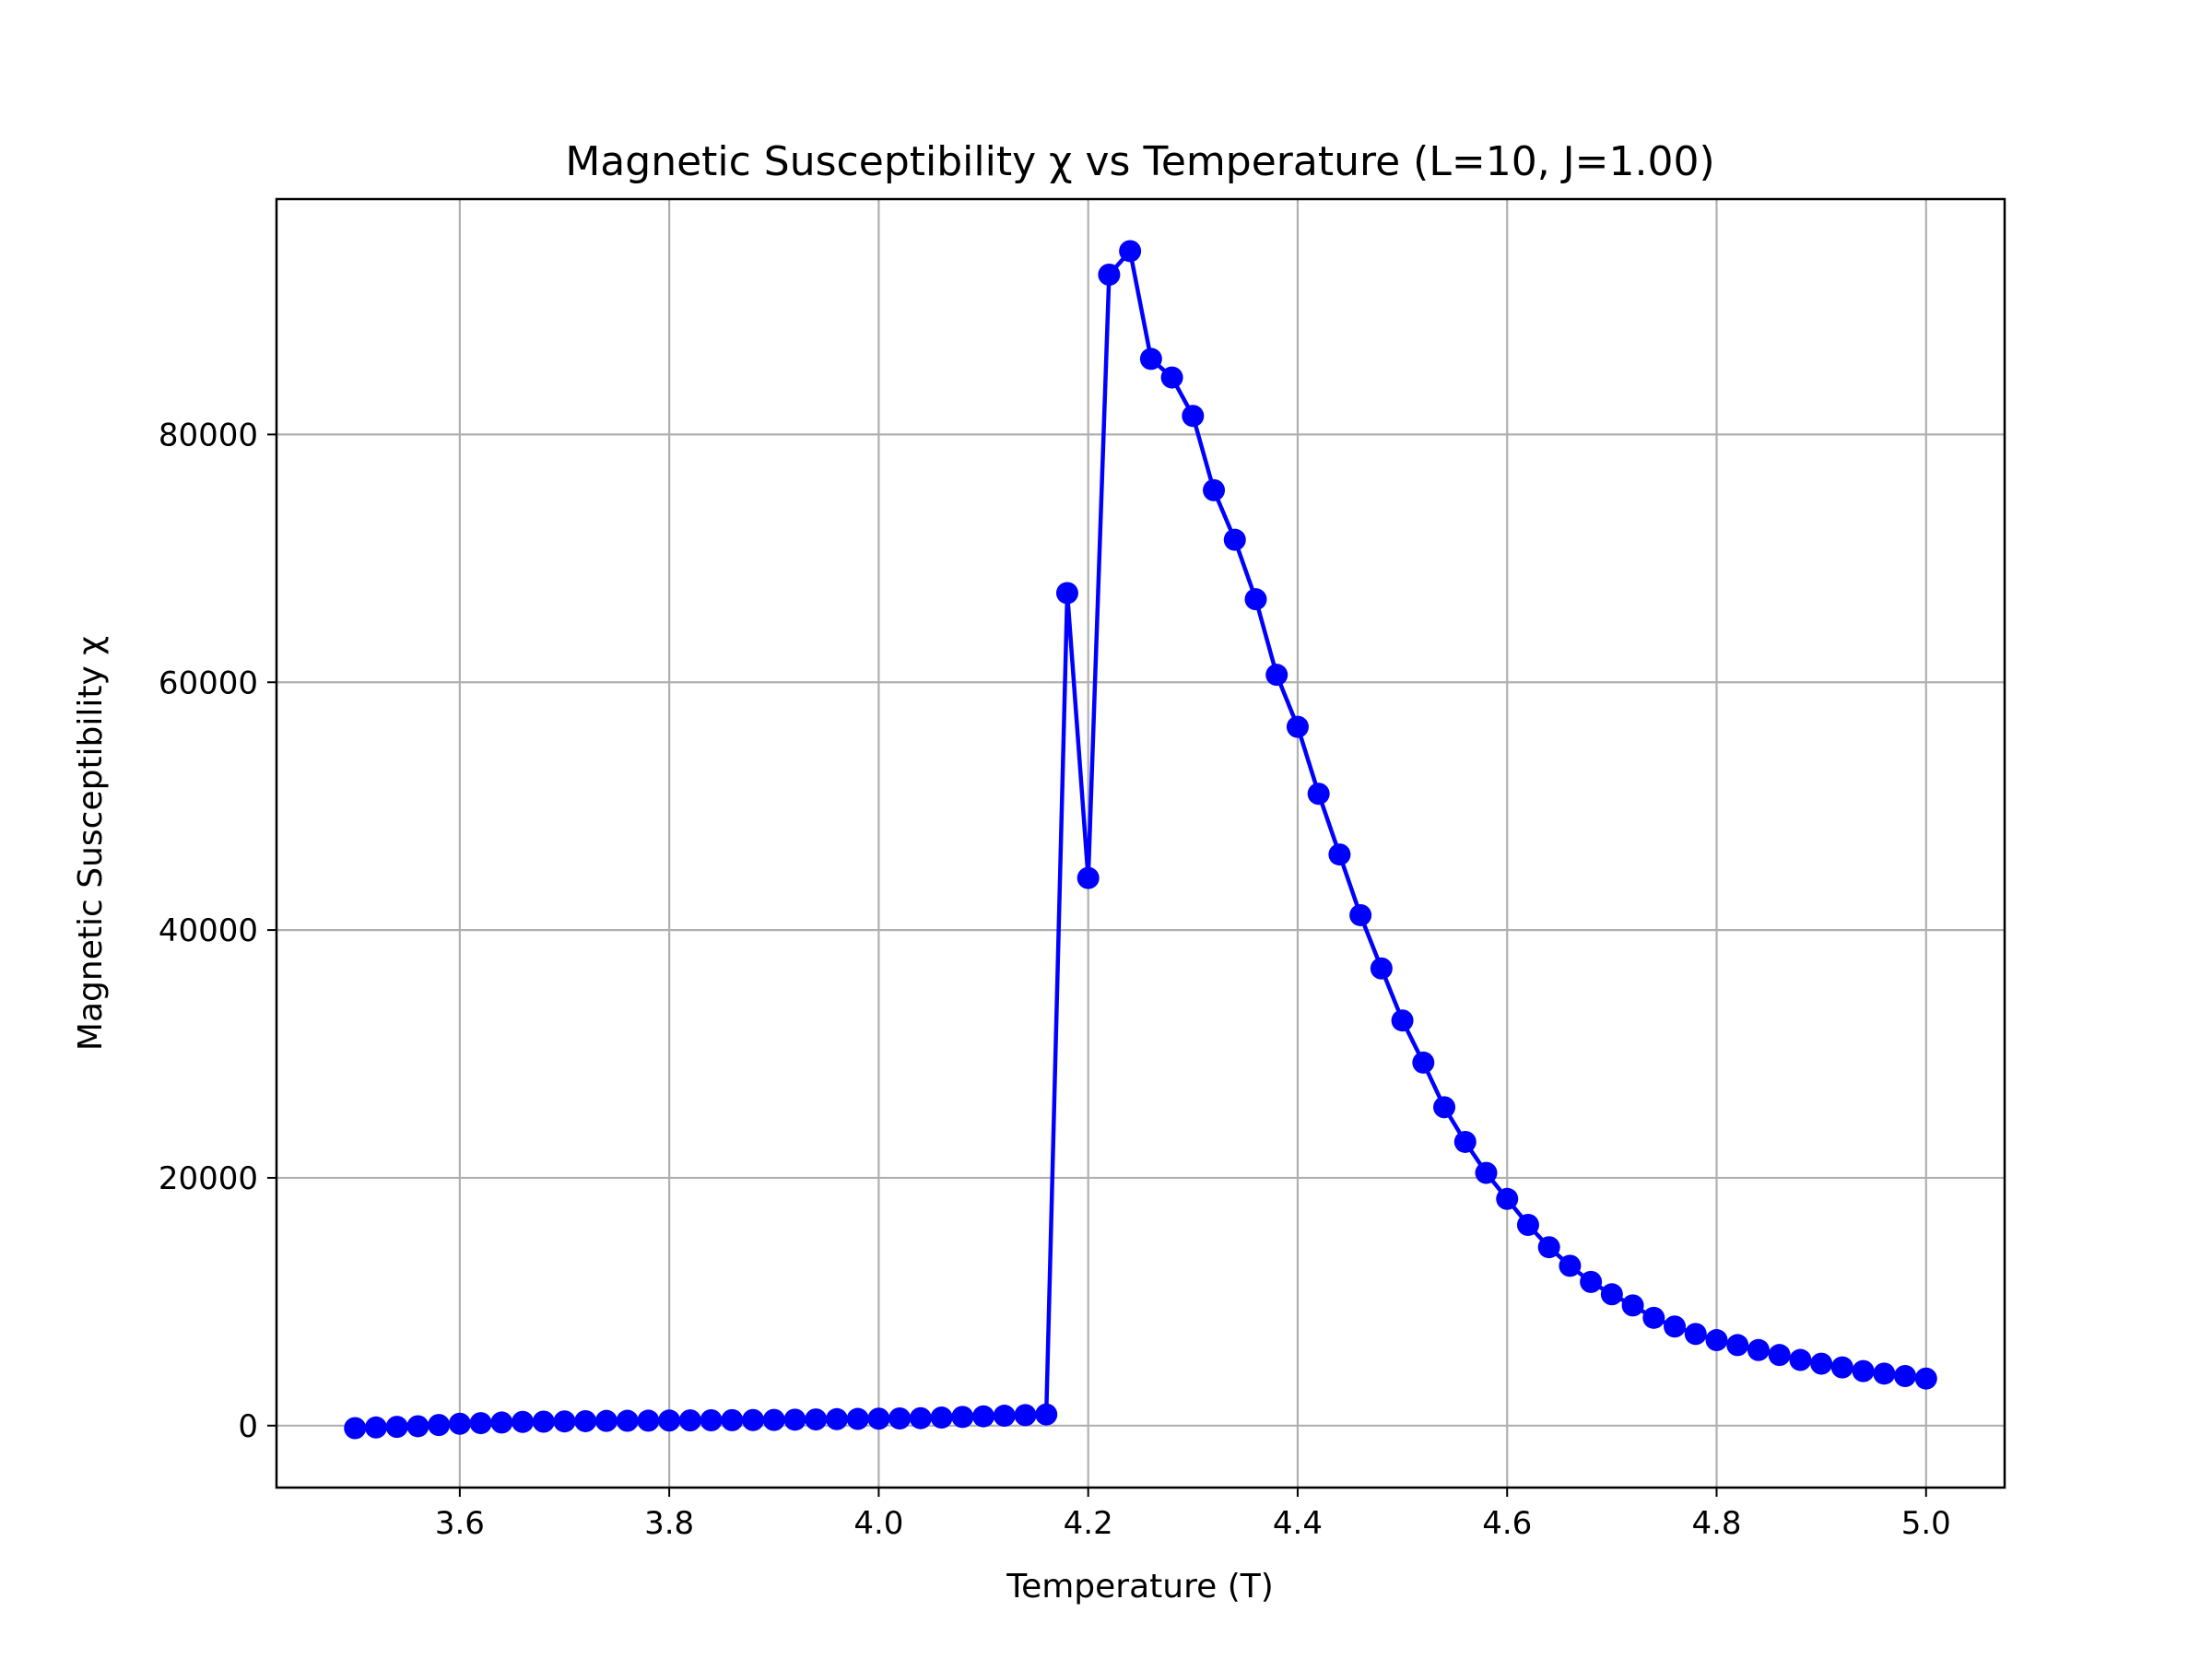 The height and width of the screenshot is (1659, 2212). I want to click on x-tick-label: 4.0, so click(878, 1523).